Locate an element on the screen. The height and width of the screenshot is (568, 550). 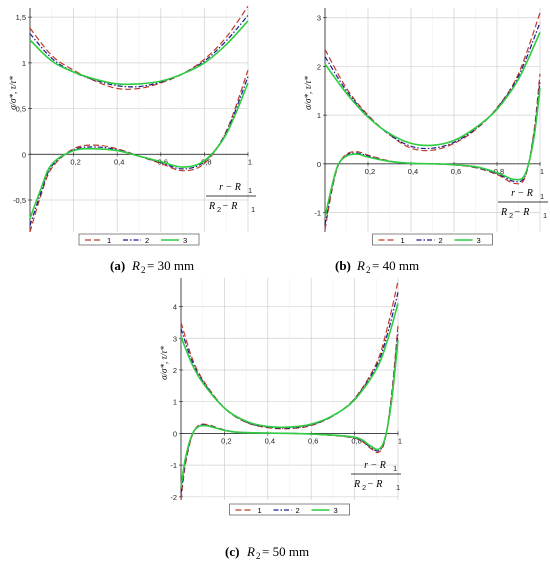
y-tick-label: 1,5 is located at coordinates (21, 17).